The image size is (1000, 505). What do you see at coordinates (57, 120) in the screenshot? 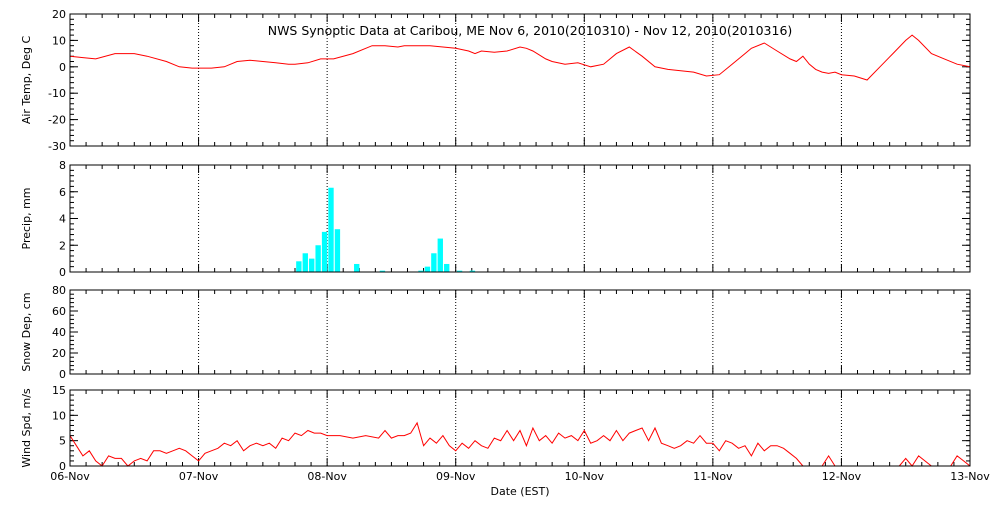
I see `y-tick-label: -20` at bounding box center [57, 120].